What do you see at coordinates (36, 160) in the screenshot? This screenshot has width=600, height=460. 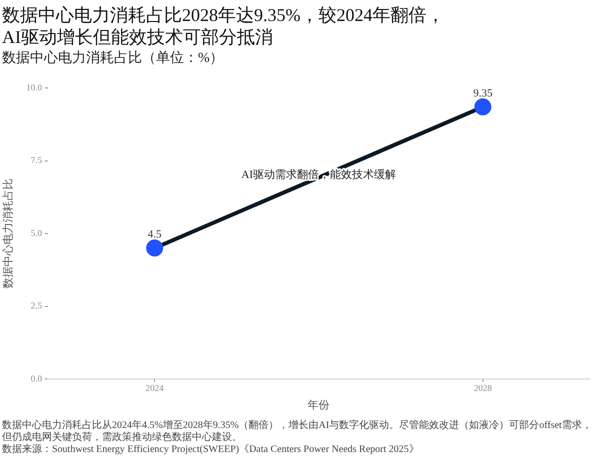 I see `y-tick-label: 7.5` at bounding box center [36, 160].